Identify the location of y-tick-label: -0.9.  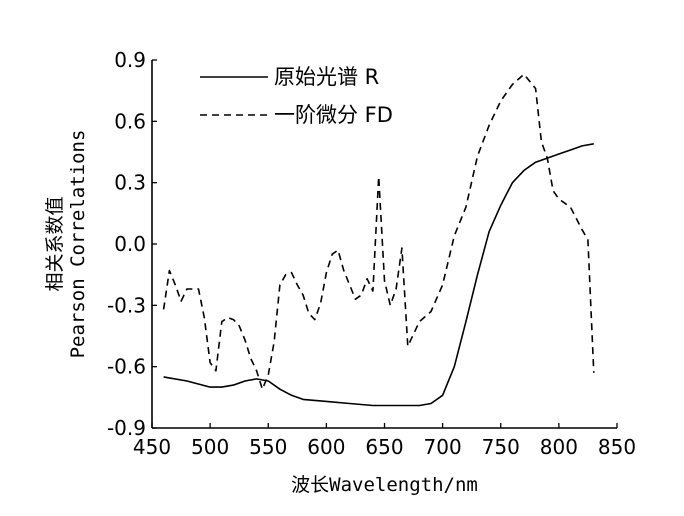
(126, 428).